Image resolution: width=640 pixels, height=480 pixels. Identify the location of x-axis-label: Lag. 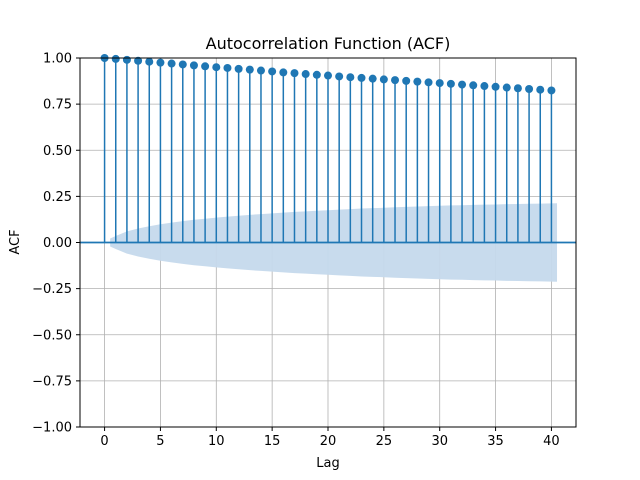
(327, 463).